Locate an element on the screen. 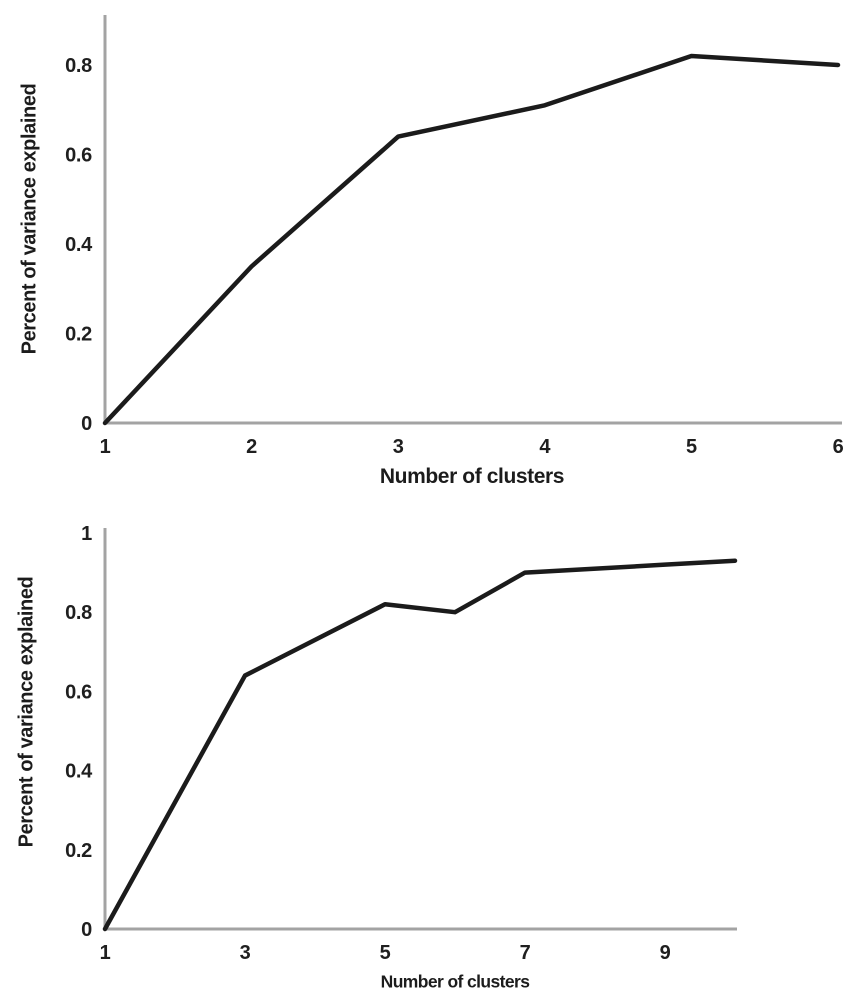  bottom-chart-y-axis-title: Percent of variance explained is located at coordinates (26, 712).